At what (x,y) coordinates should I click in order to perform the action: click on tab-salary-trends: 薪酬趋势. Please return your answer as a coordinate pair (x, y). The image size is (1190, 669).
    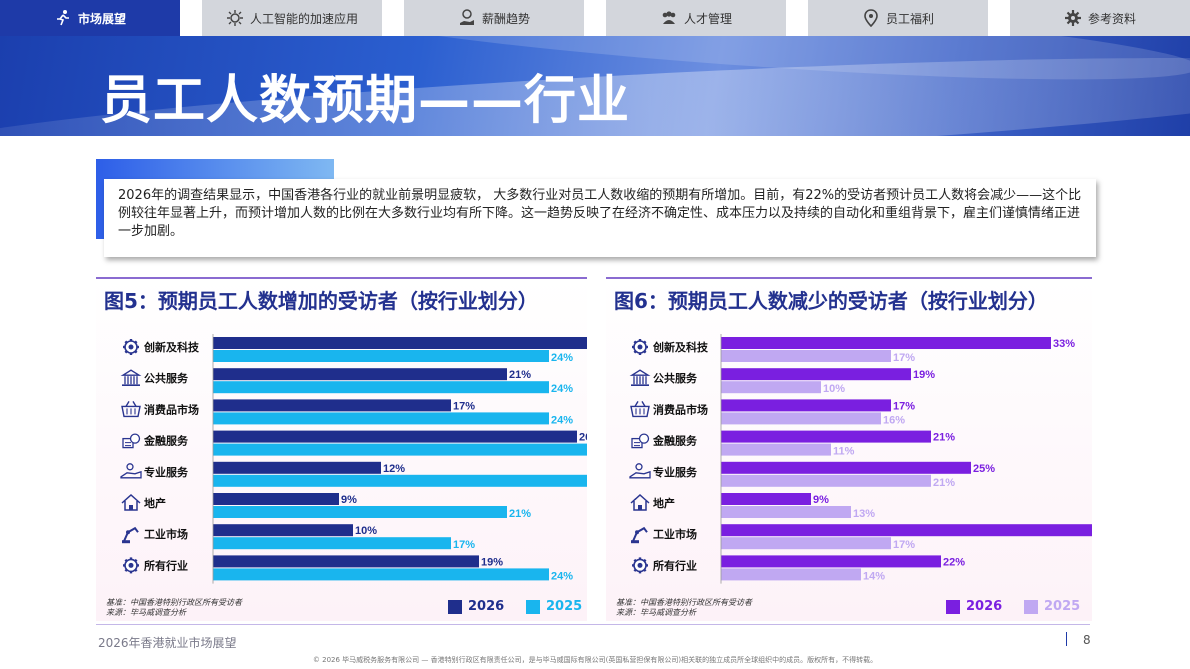
    Looking at the image, I should click on (494, 18).